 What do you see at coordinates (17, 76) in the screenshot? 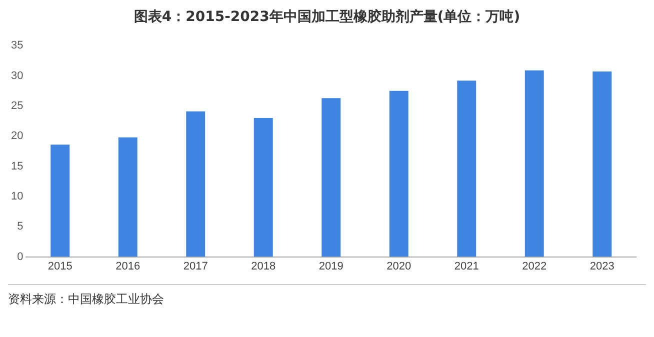
I see `y-tick-label: 30` at bounding box center [17, 76].